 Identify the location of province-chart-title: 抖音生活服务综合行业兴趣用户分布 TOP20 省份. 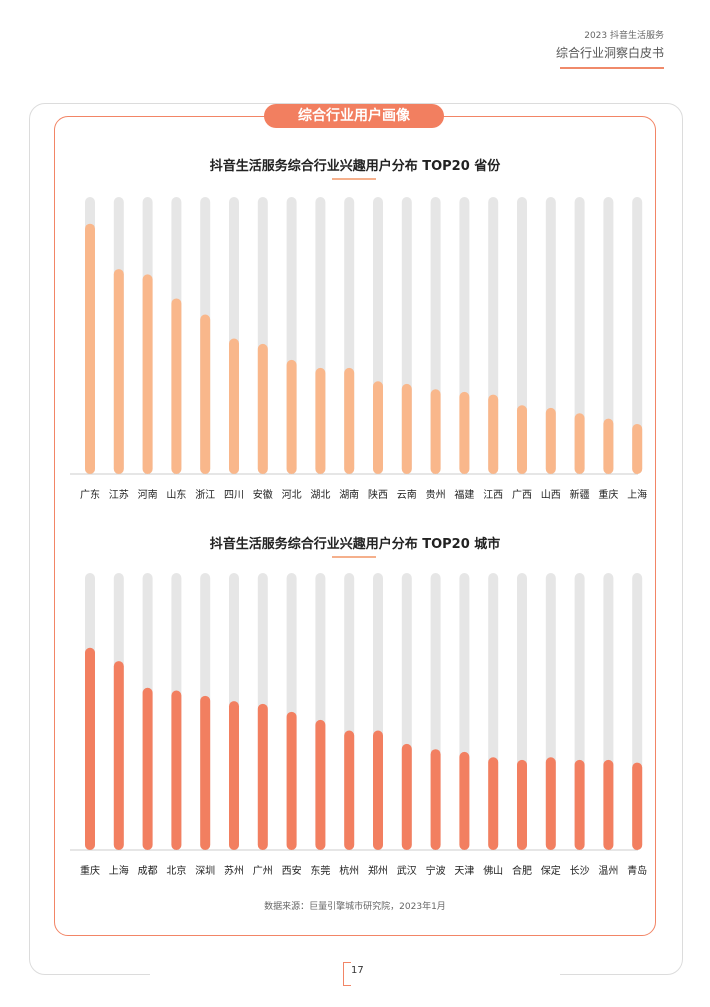
(355, 166).